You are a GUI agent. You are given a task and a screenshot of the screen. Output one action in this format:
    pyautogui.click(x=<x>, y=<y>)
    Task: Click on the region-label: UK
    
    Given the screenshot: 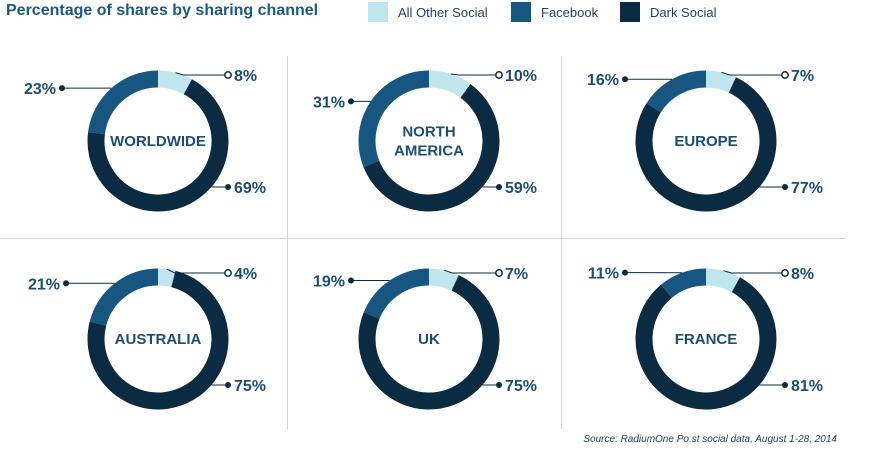 What is the action you would take?
    pyautogui.click(x=429, y=339)
    